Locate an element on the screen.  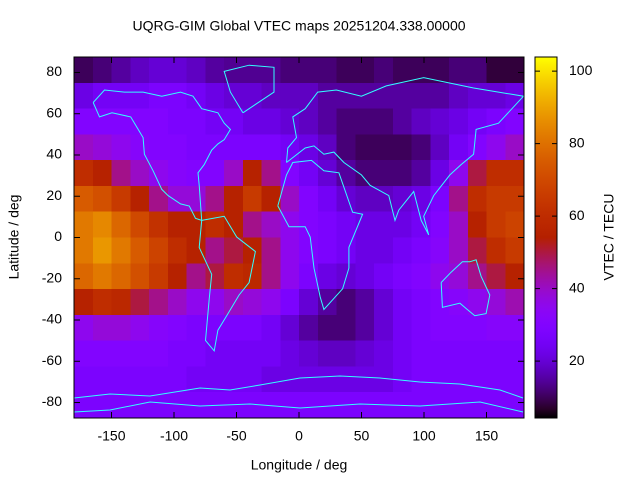
colorbar-tick-label: 40 is located at coordinates (577, 287).